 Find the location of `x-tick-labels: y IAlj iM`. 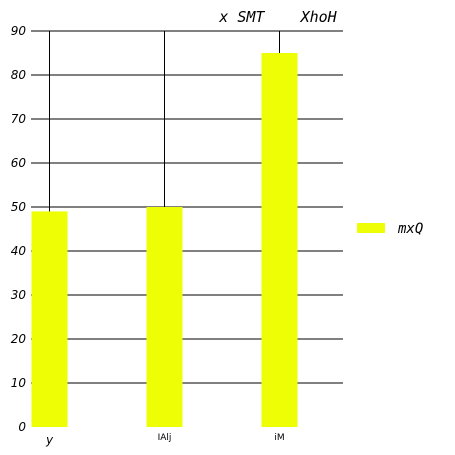

x-tick-labels: y IAlj iM is located at coordinates (165, 440).